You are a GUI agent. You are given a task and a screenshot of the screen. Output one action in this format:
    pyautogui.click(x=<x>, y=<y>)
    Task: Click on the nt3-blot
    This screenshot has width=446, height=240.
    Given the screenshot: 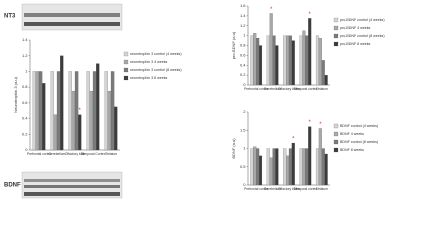 What is the action you would take?
    pyautogui.click(x=72, y=17)
    